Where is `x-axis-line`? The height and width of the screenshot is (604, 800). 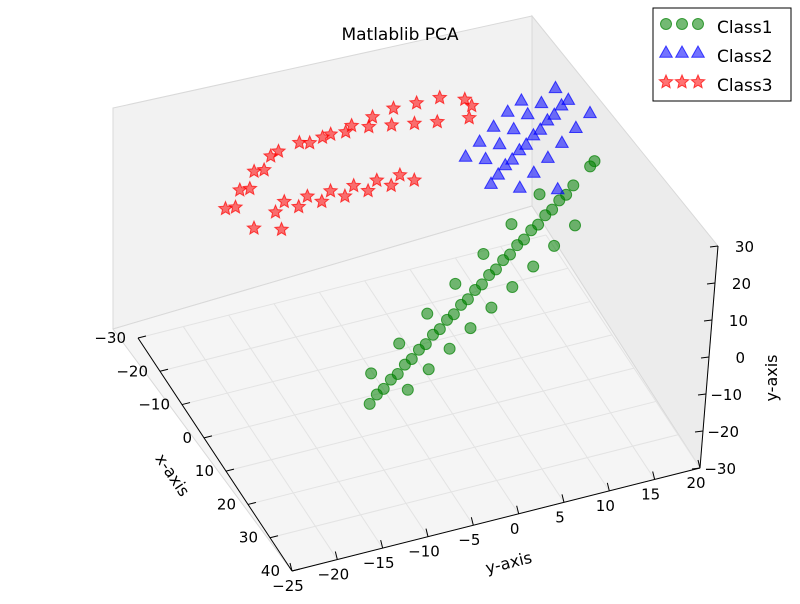 x-axis-line is located at coordinates (215, 454).